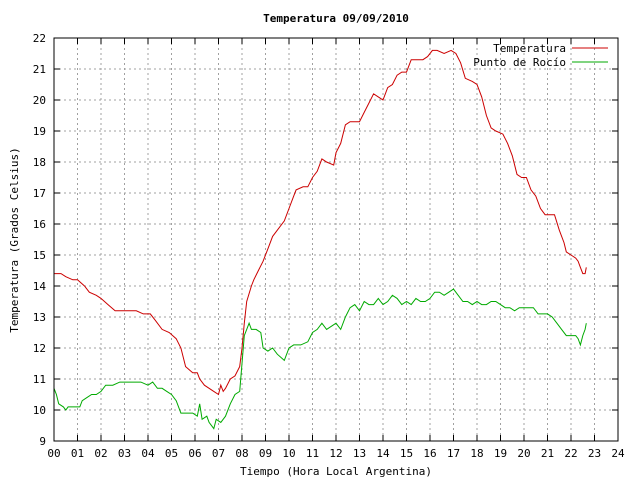  Describe the element at coordinates (39, 38) in the screenshot. I see `y-tick-label: 22` at that location.